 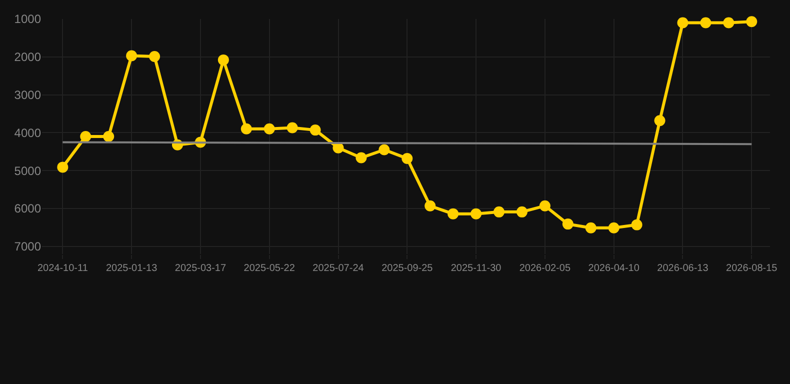 What do you see at coordinates (28, 209) in the screenshot?
I see `y-tick-label: 6000` at bounding box center [28, 209].